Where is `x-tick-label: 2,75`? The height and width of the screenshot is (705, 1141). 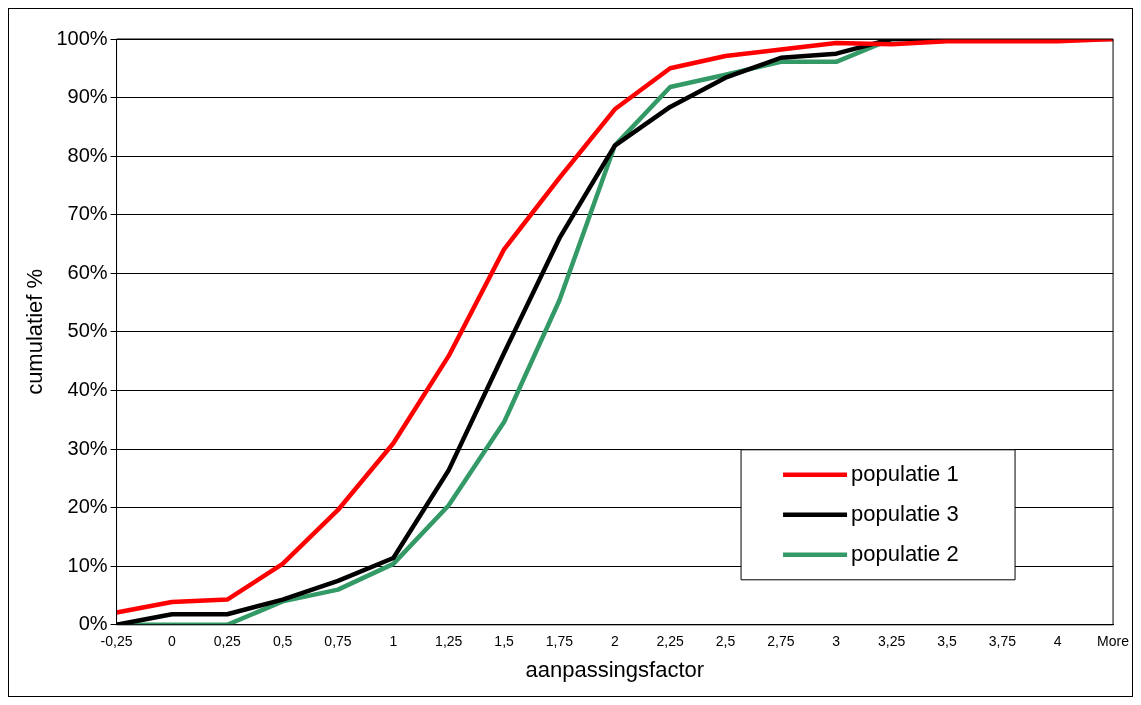 x-tick-label: 2,75 is located at coordinates (781, 641).